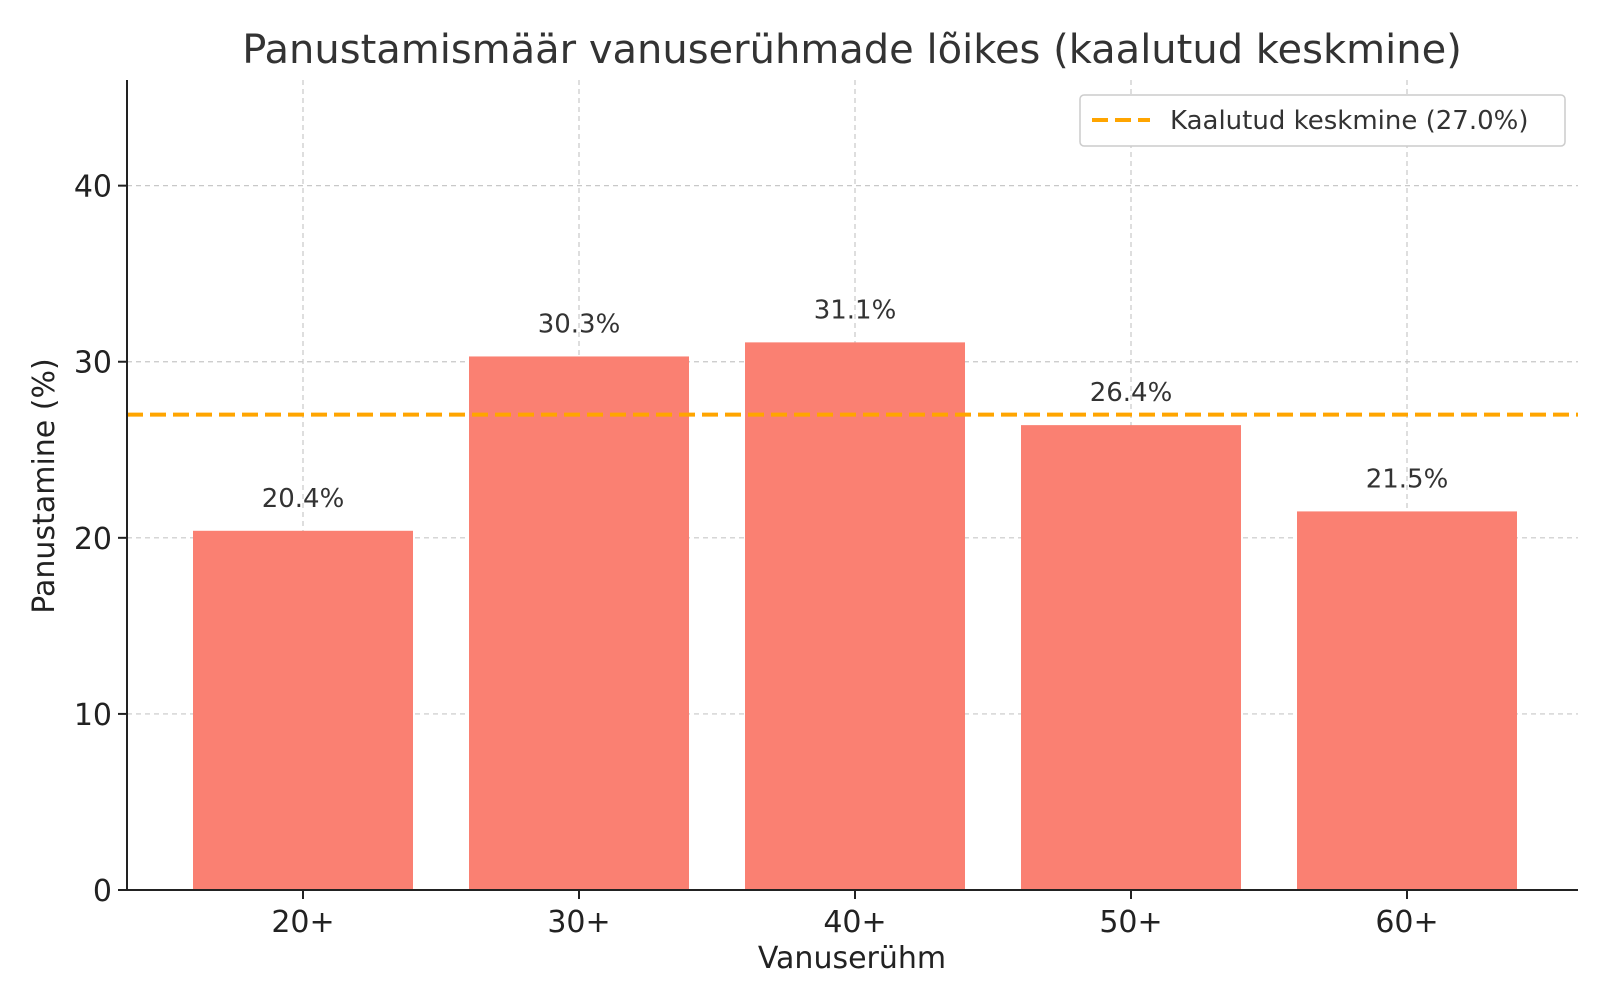 This screenshot has width=1600, height=1000. What do you see at coordinates (854, 922) in the screenshot?
I see `x-tick-label: 40+` at bounding box center [854, 922].